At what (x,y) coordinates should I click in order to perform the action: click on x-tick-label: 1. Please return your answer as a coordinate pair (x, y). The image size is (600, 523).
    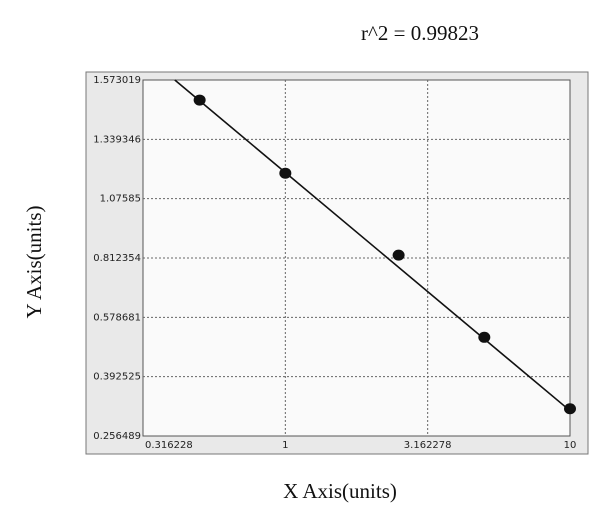
    Looking at the image, I should click on (285, 445).